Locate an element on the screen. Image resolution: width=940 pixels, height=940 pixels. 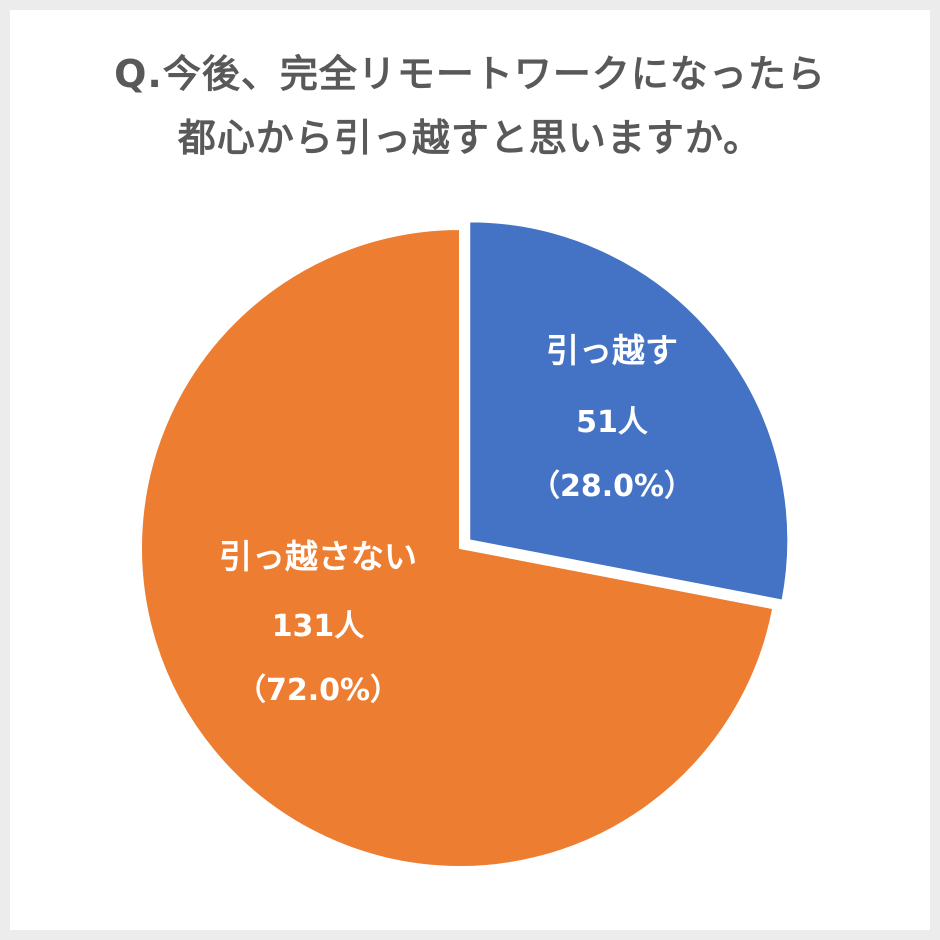
chart-title: Q.今後、完全リモートワークになったら 都心から引っ越すと思いますか。 is located at coordinates (470, 106).